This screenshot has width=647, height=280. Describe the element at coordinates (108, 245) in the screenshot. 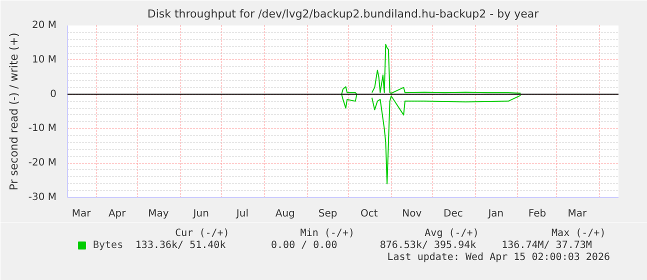

I see `legend-label: Bytes` at that location.